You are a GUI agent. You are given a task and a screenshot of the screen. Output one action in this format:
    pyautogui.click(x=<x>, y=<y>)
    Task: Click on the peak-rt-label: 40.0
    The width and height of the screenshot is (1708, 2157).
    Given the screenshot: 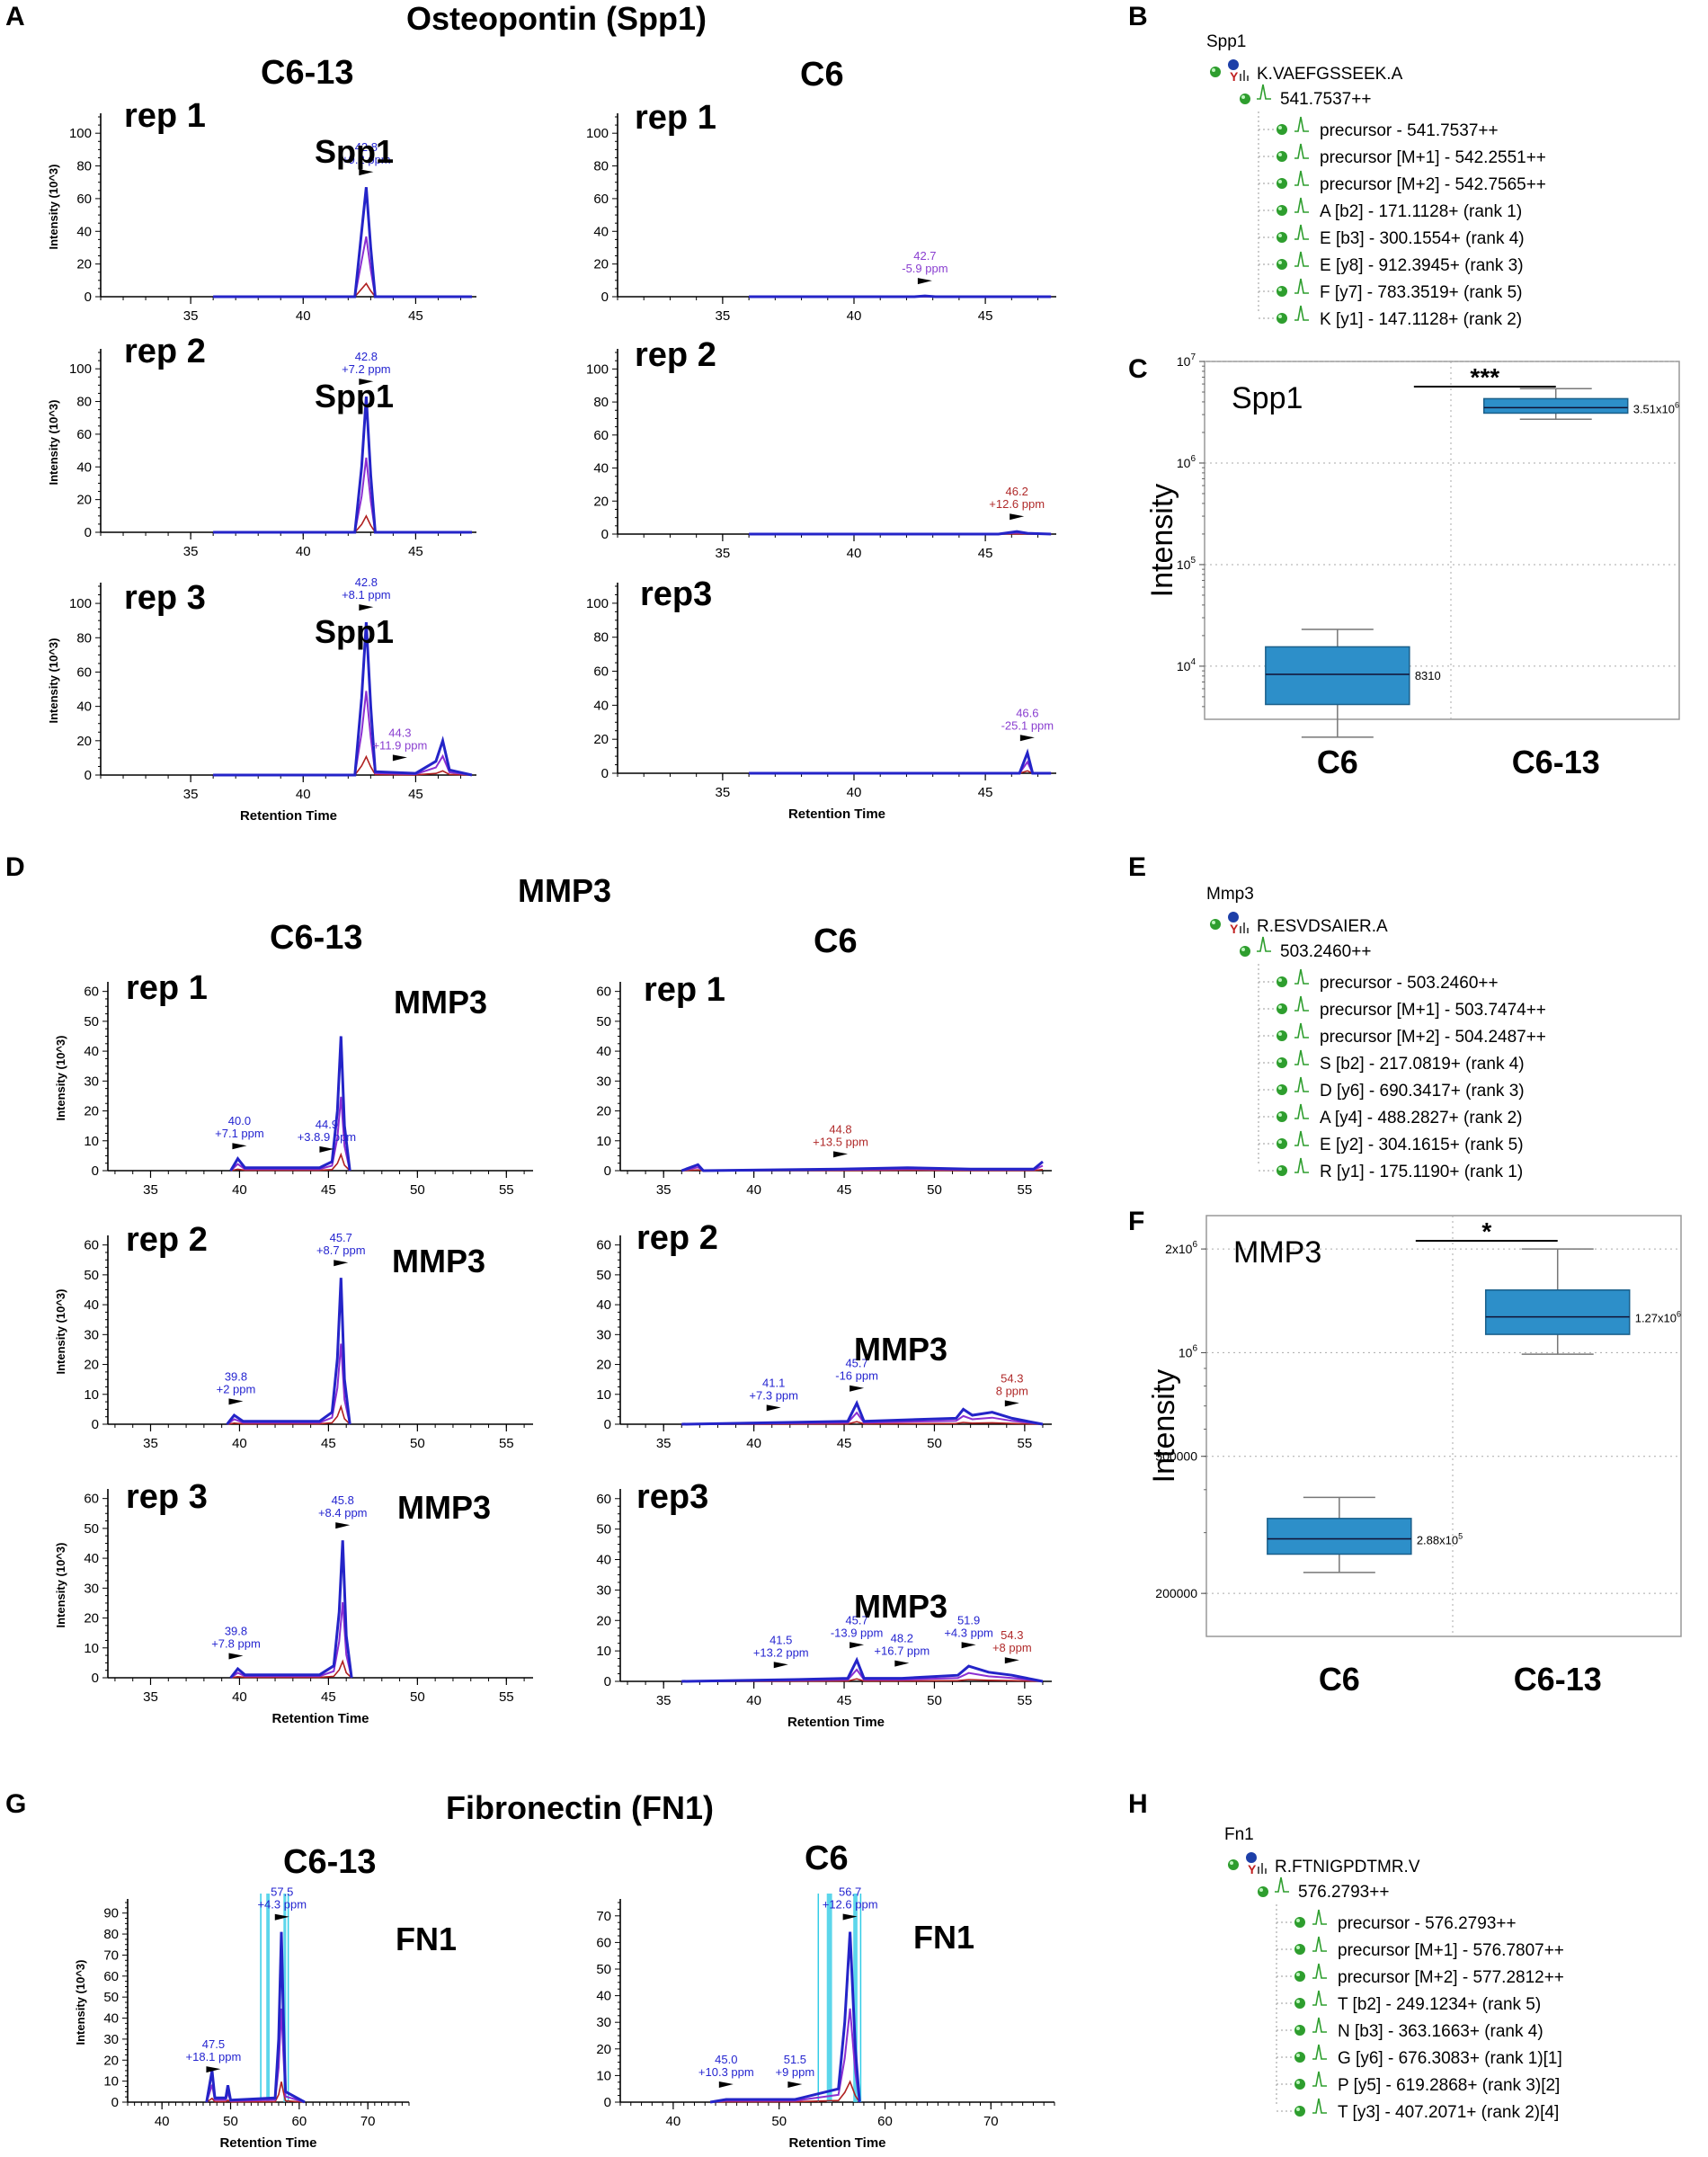 What is the action you would take?
    pyautogui.click(x=239, y=1121)
    